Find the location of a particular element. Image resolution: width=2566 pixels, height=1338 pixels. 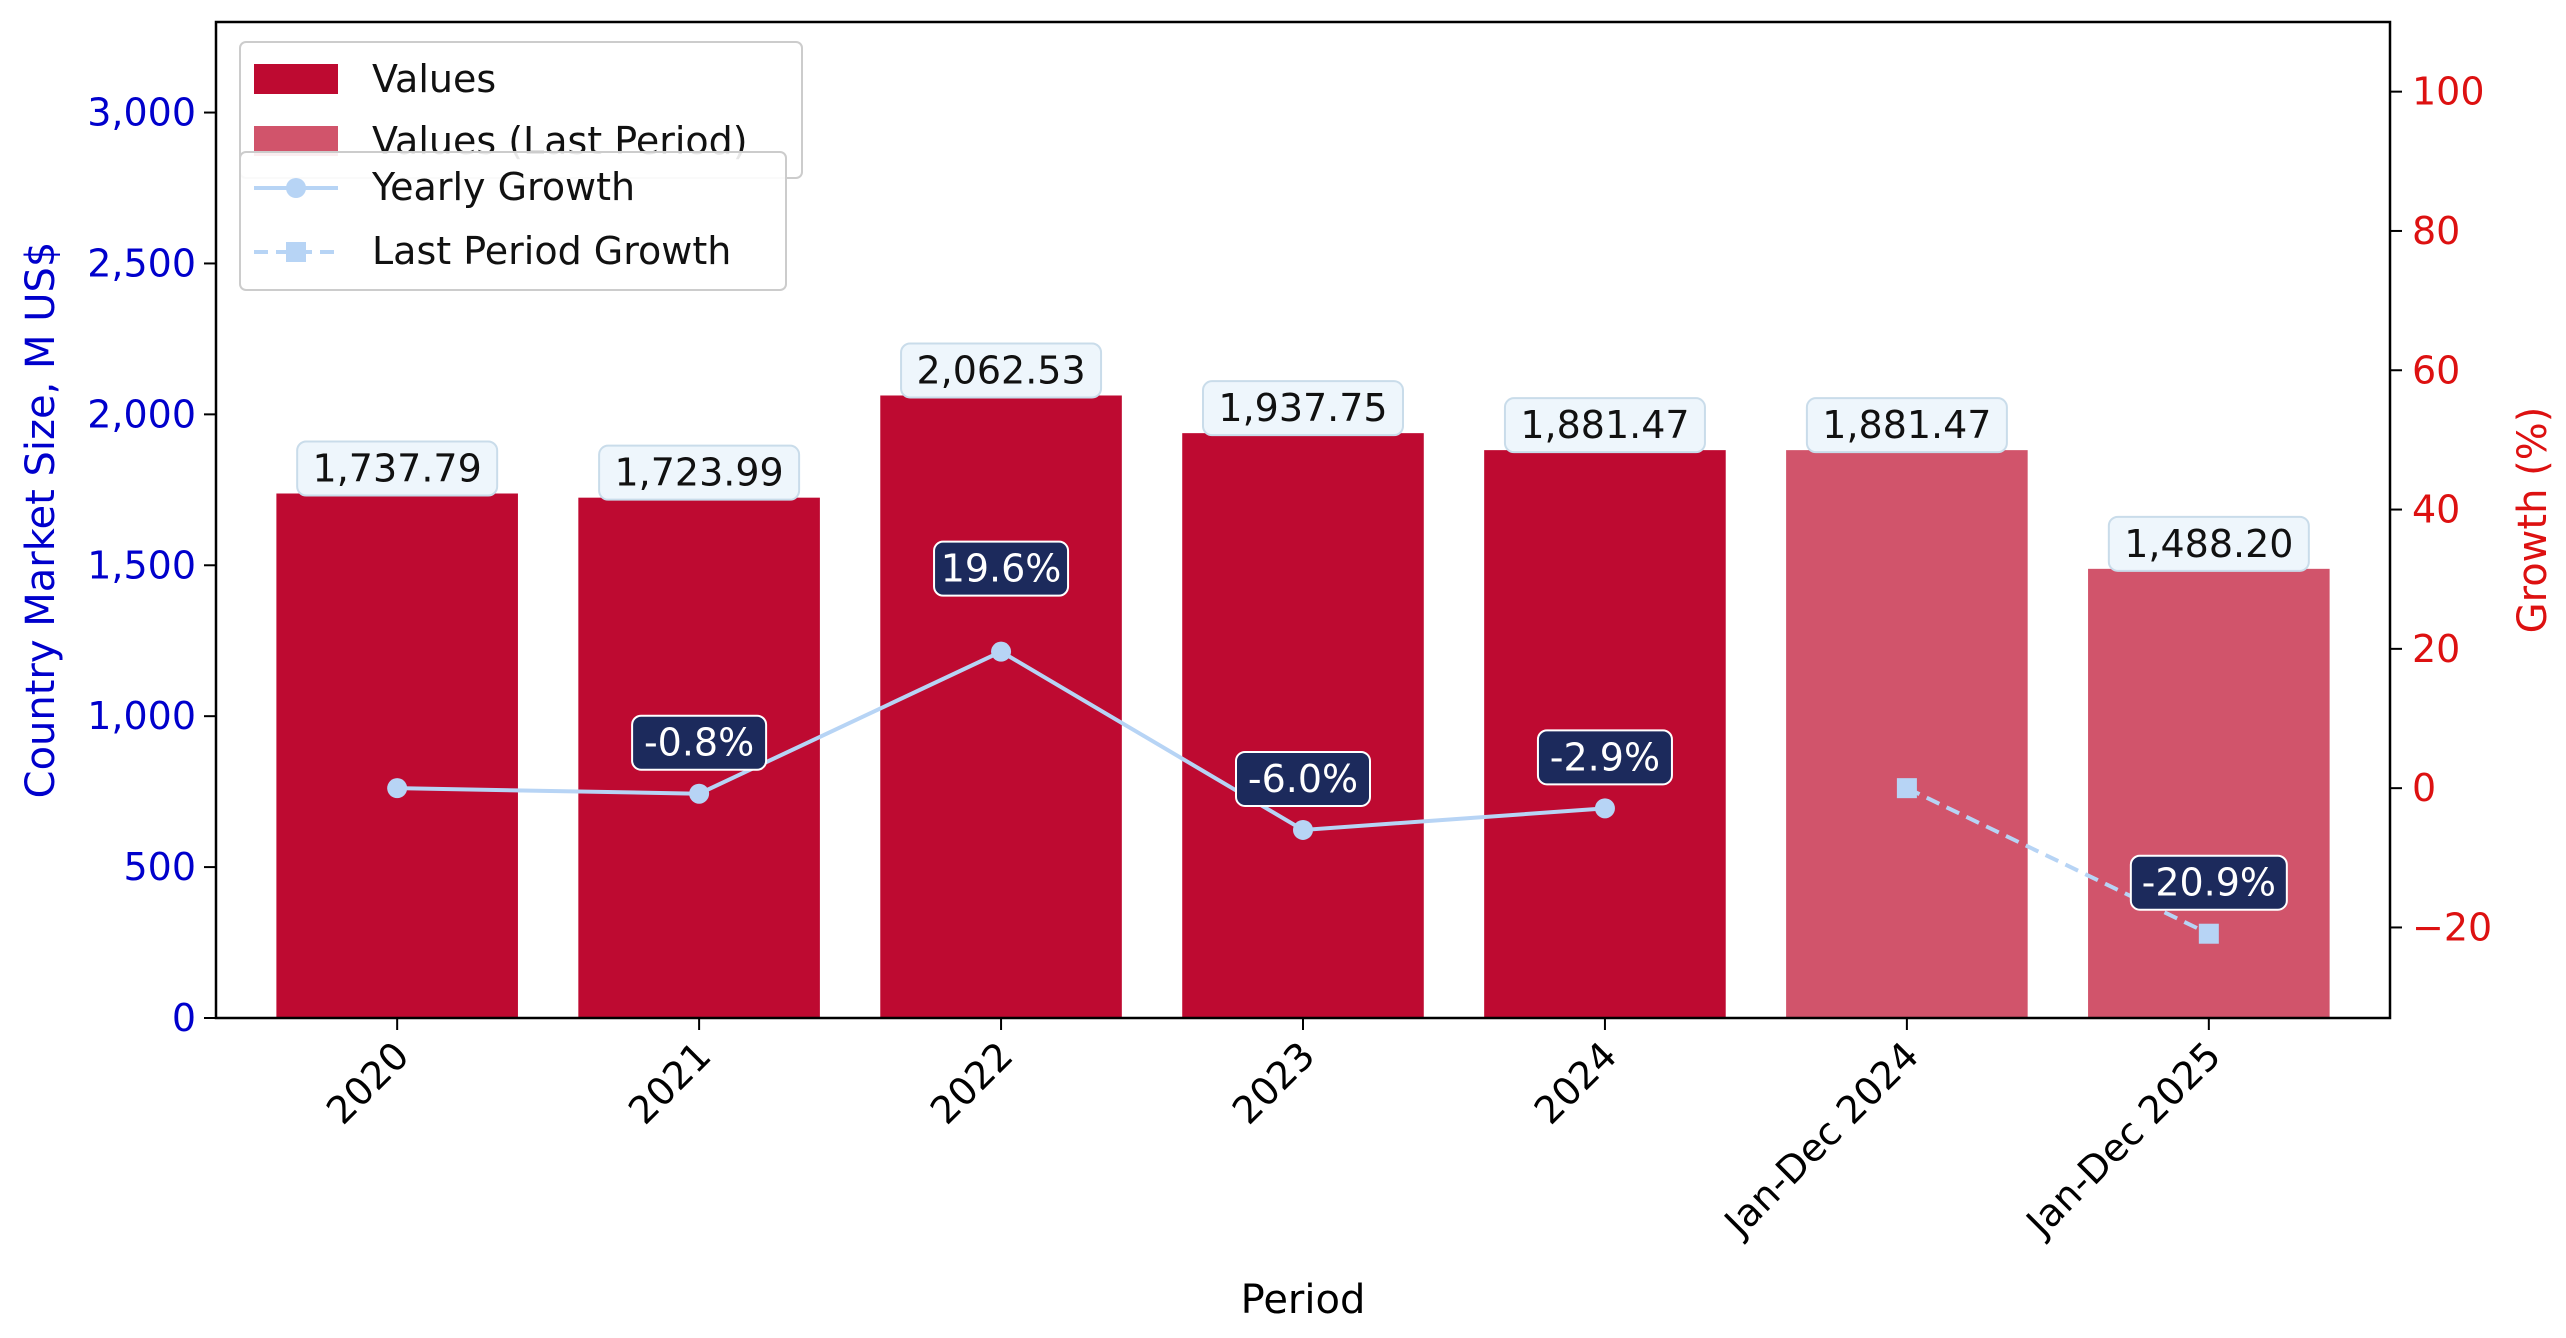

growth-label-0-4: -2.9% is located at coordinates (1604, 757).